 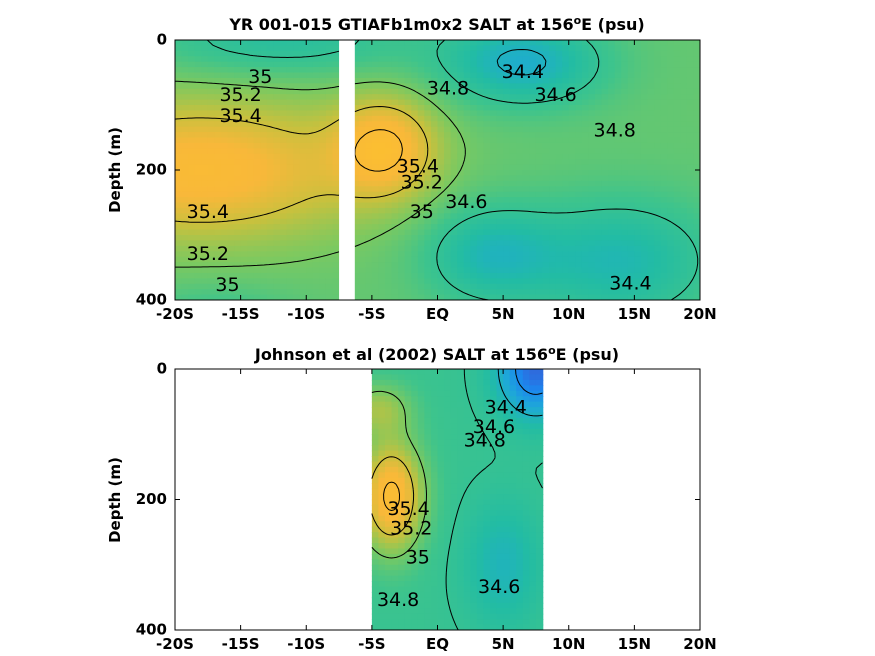 What do you see at coordinates (240, 116) in the screenshot?
I see `contour-label: 35.4` at bounding box center [240, 116].